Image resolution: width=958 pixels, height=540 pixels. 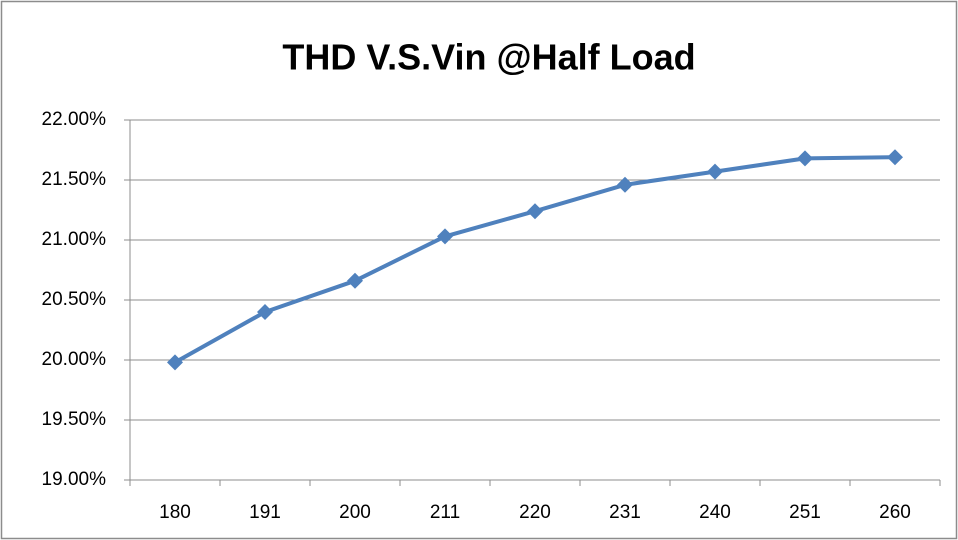 What do you see at coordinates (895, 512) in the screenshot?
I see `x-tick-label: 260` at bounding box center [895, 512].